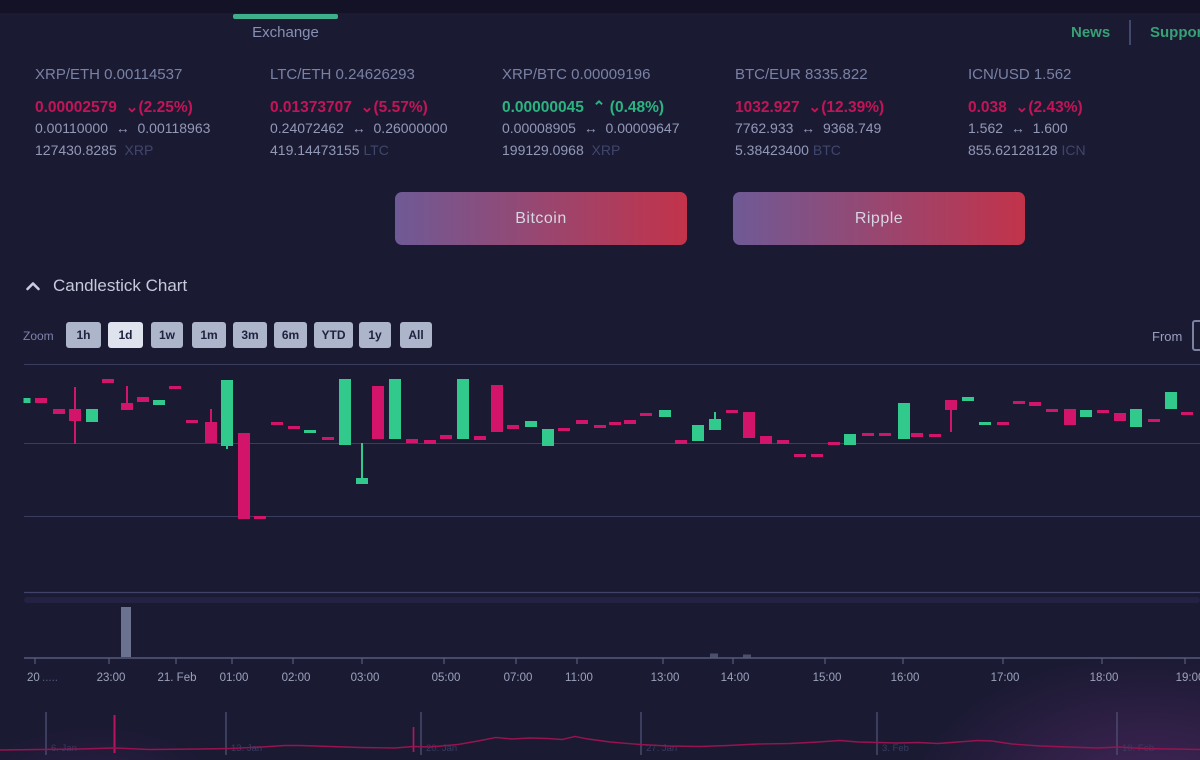 Image resolution: width=1200 pixels, height=760 pixels. I want to click on svg-text: 11:00, so click(579, 678).